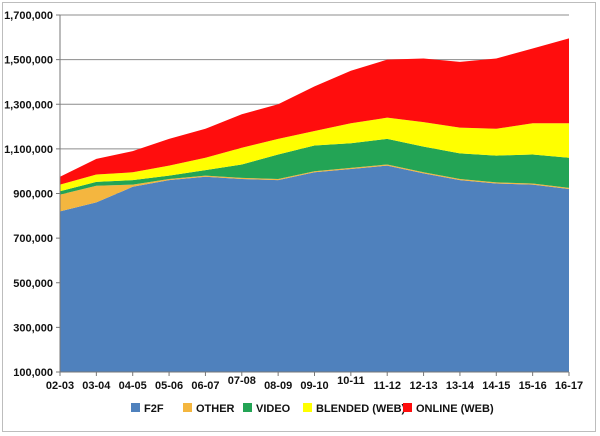 This screenshot has width=600, height=436. What do you see at coordinates (33, 284) in the screenshot?
I see `y-tick-label: 500,000` at bounding box center [33, 284].